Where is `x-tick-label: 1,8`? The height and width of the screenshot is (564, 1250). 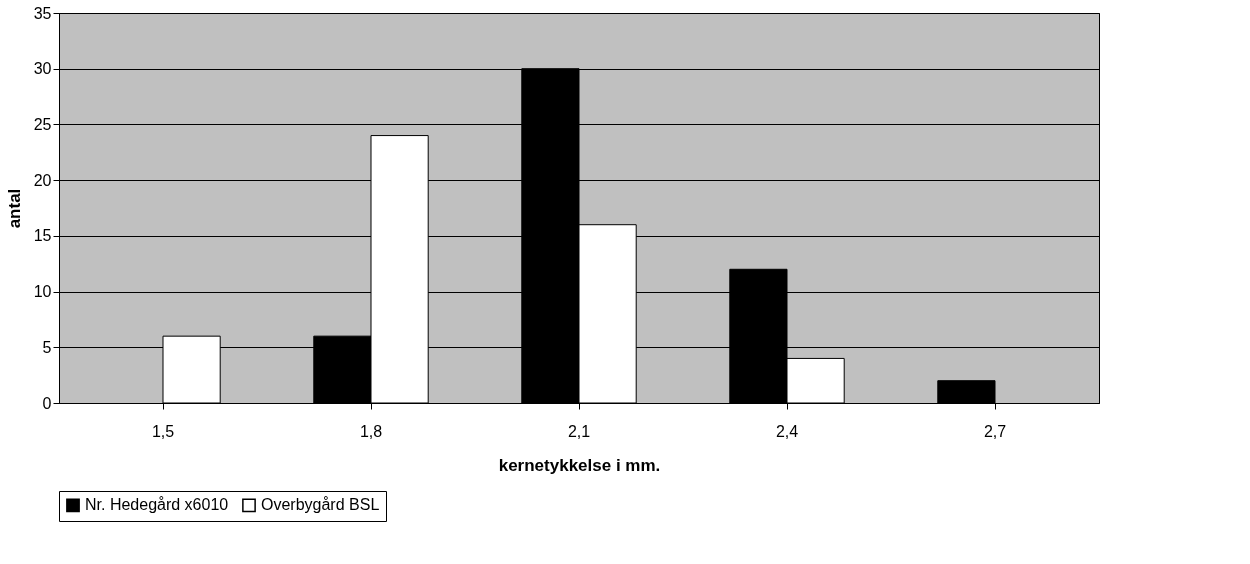
x-tick-label: 1,8 is located at coordinates (371, 431).